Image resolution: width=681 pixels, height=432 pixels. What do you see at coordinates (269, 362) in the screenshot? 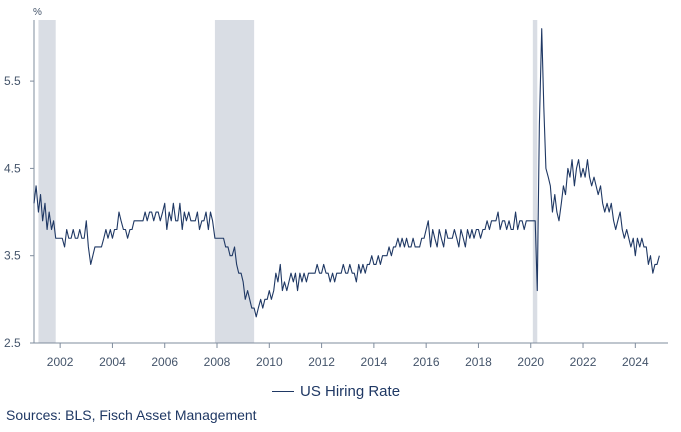
I see `x-tick-label: 2010` at bounding box center [269, 362].